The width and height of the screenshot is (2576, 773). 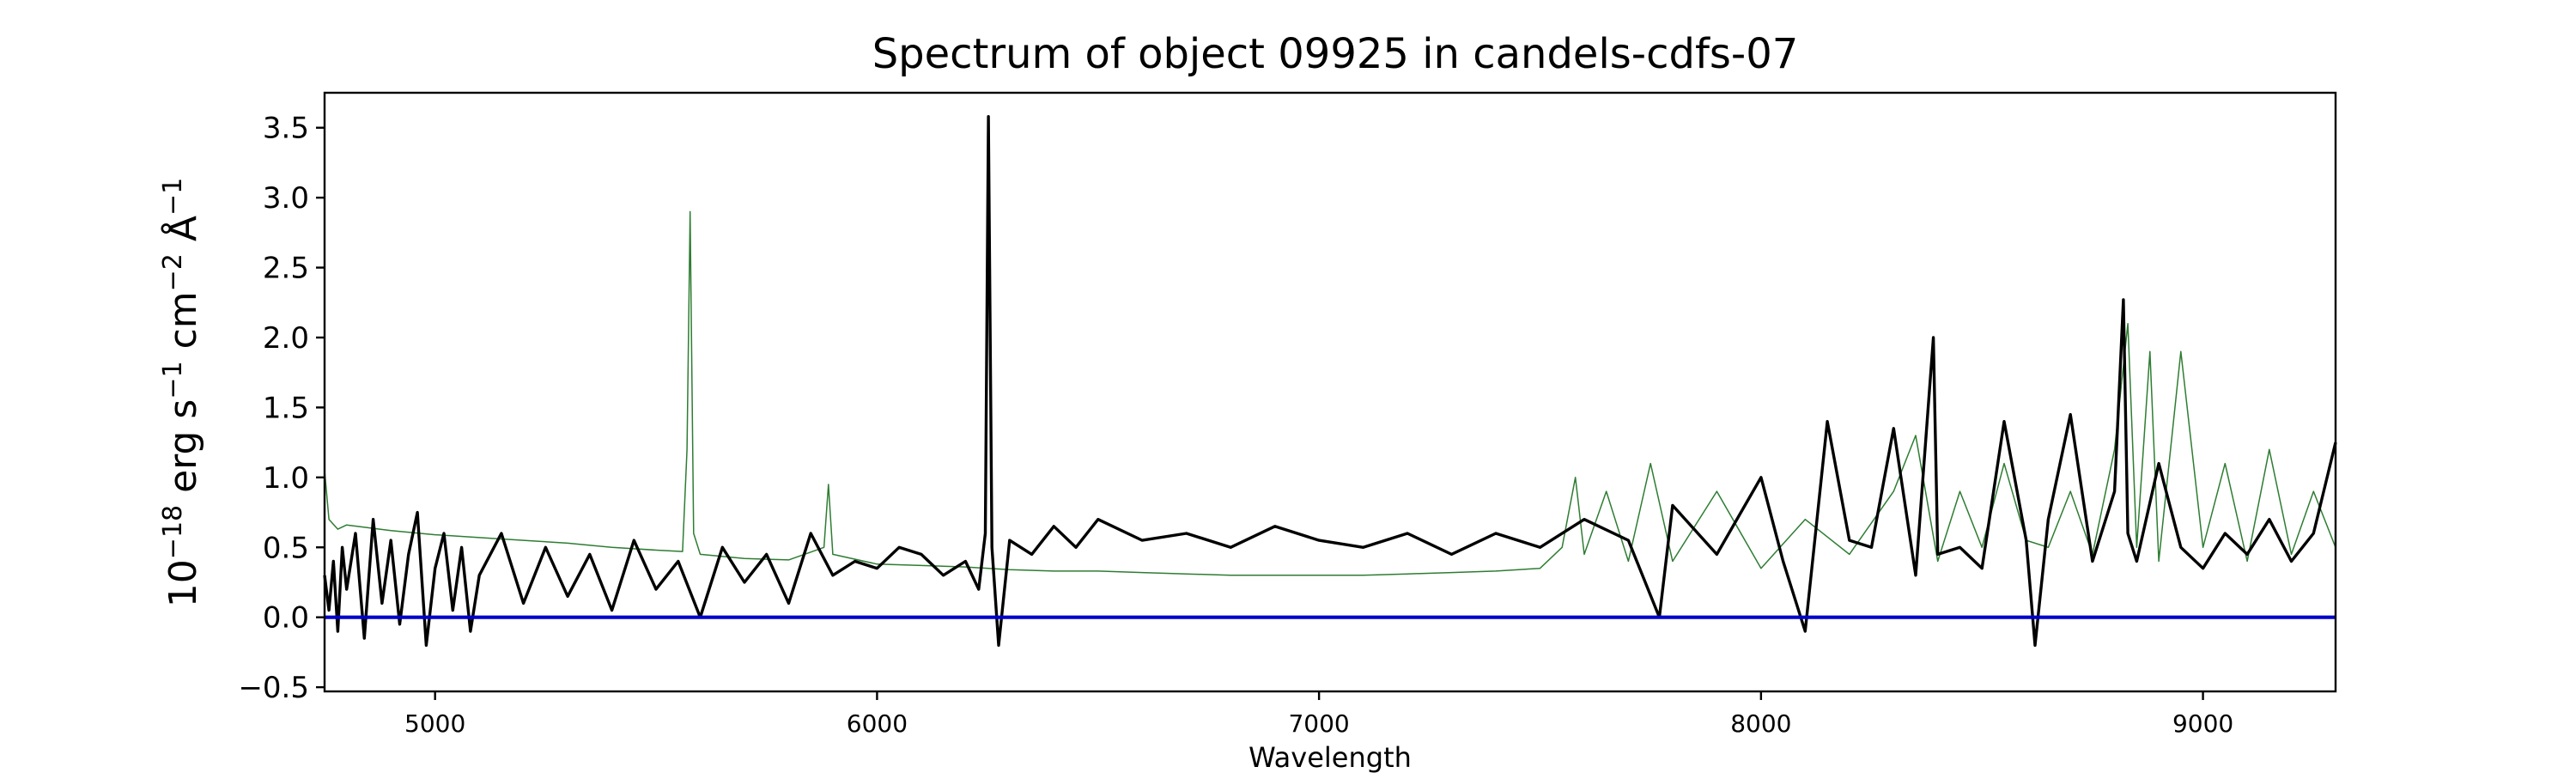 What do you see at coordinates (183, 583) in the screenshot?
I see `y-label-base: 10` at bounding box center [183, 583].